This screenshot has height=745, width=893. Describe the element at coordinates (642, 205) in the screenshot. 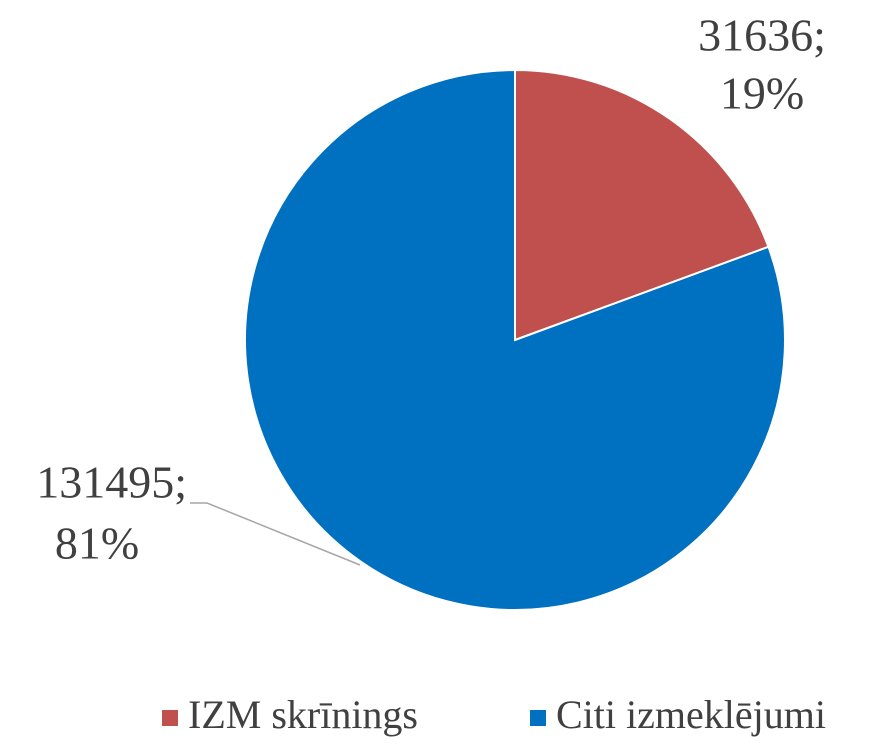

I see `pie-slice` at that location.